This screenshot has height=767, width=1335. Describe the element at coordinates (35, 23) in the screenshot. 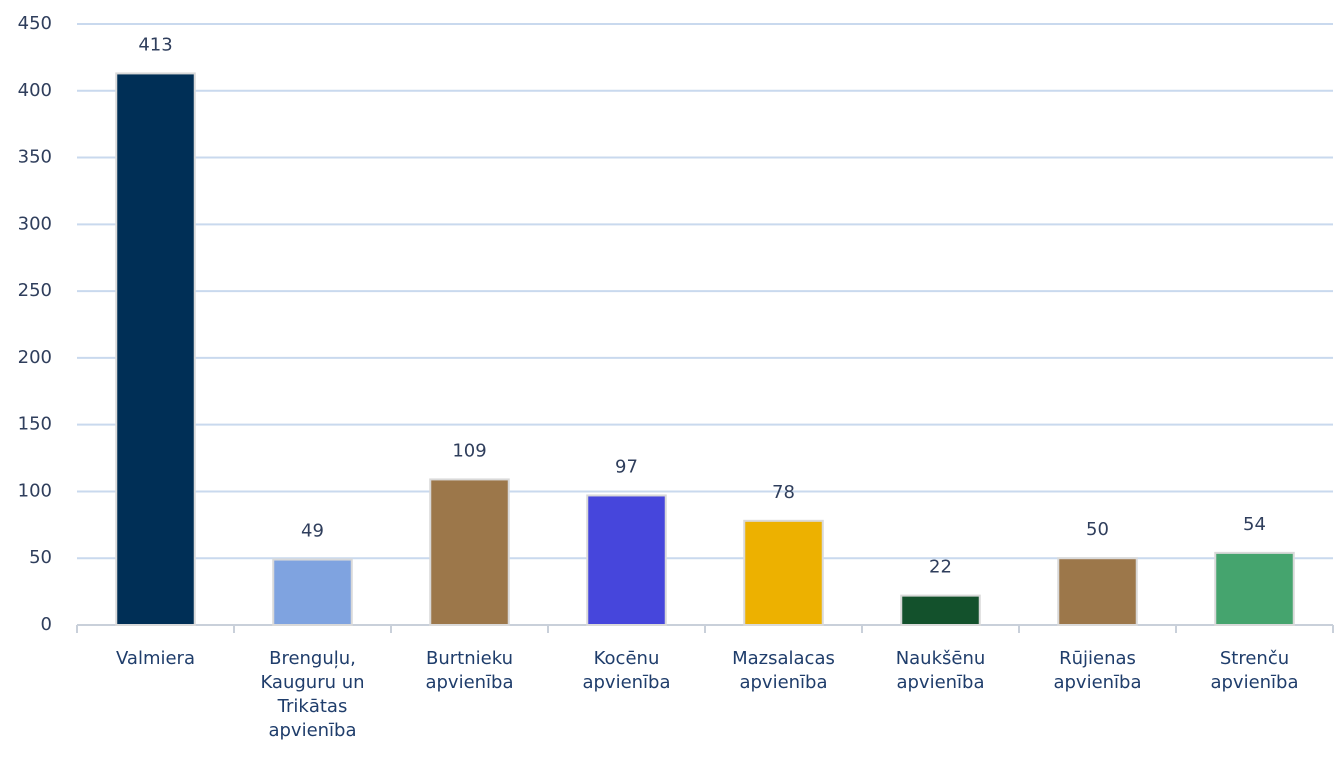

I see `y-tick-label: 450` at that location.